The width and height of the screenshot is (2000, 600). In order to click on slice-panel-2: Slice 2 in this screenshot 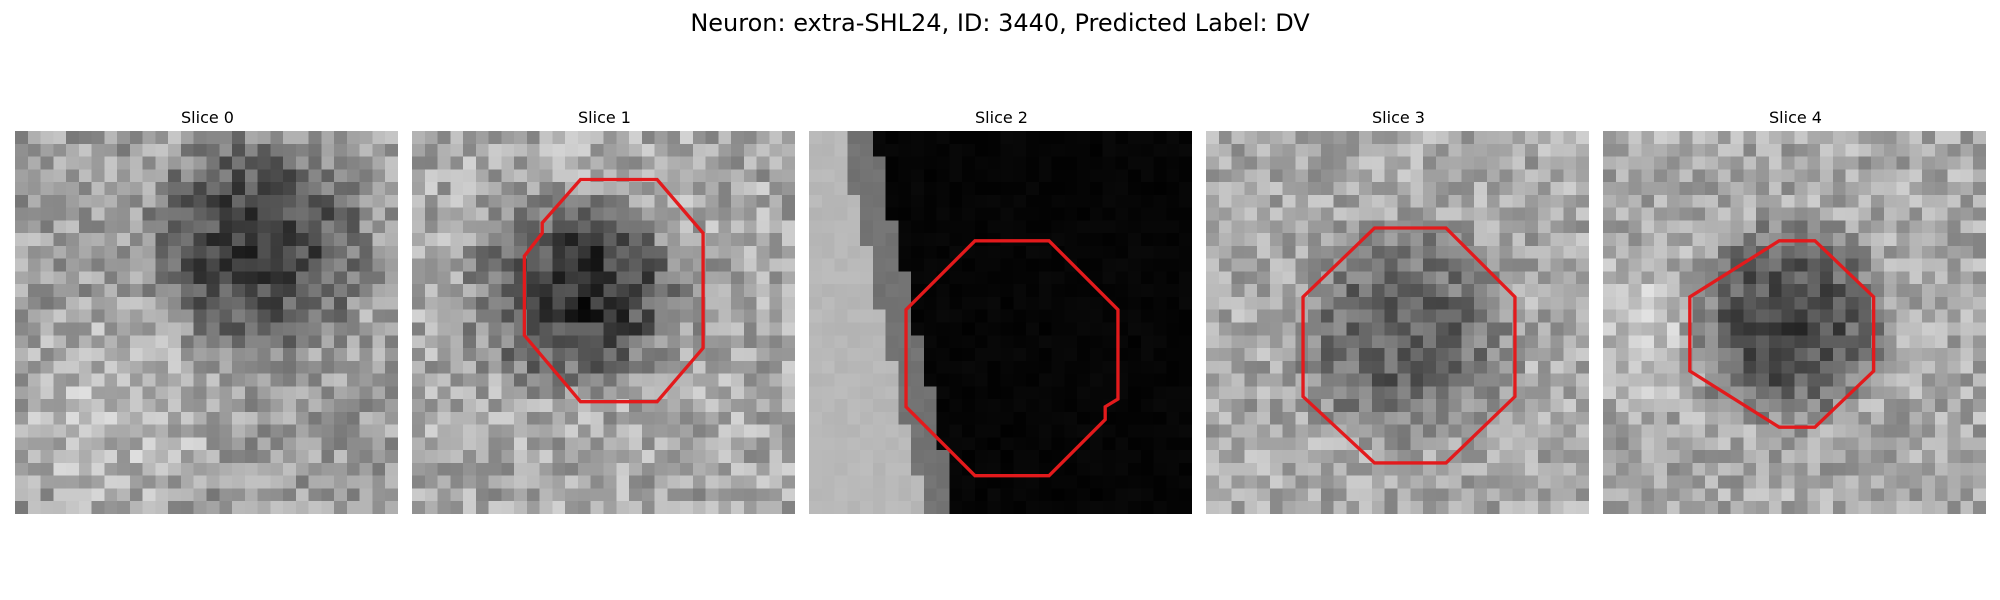, I will do `click(1001, 310)`.